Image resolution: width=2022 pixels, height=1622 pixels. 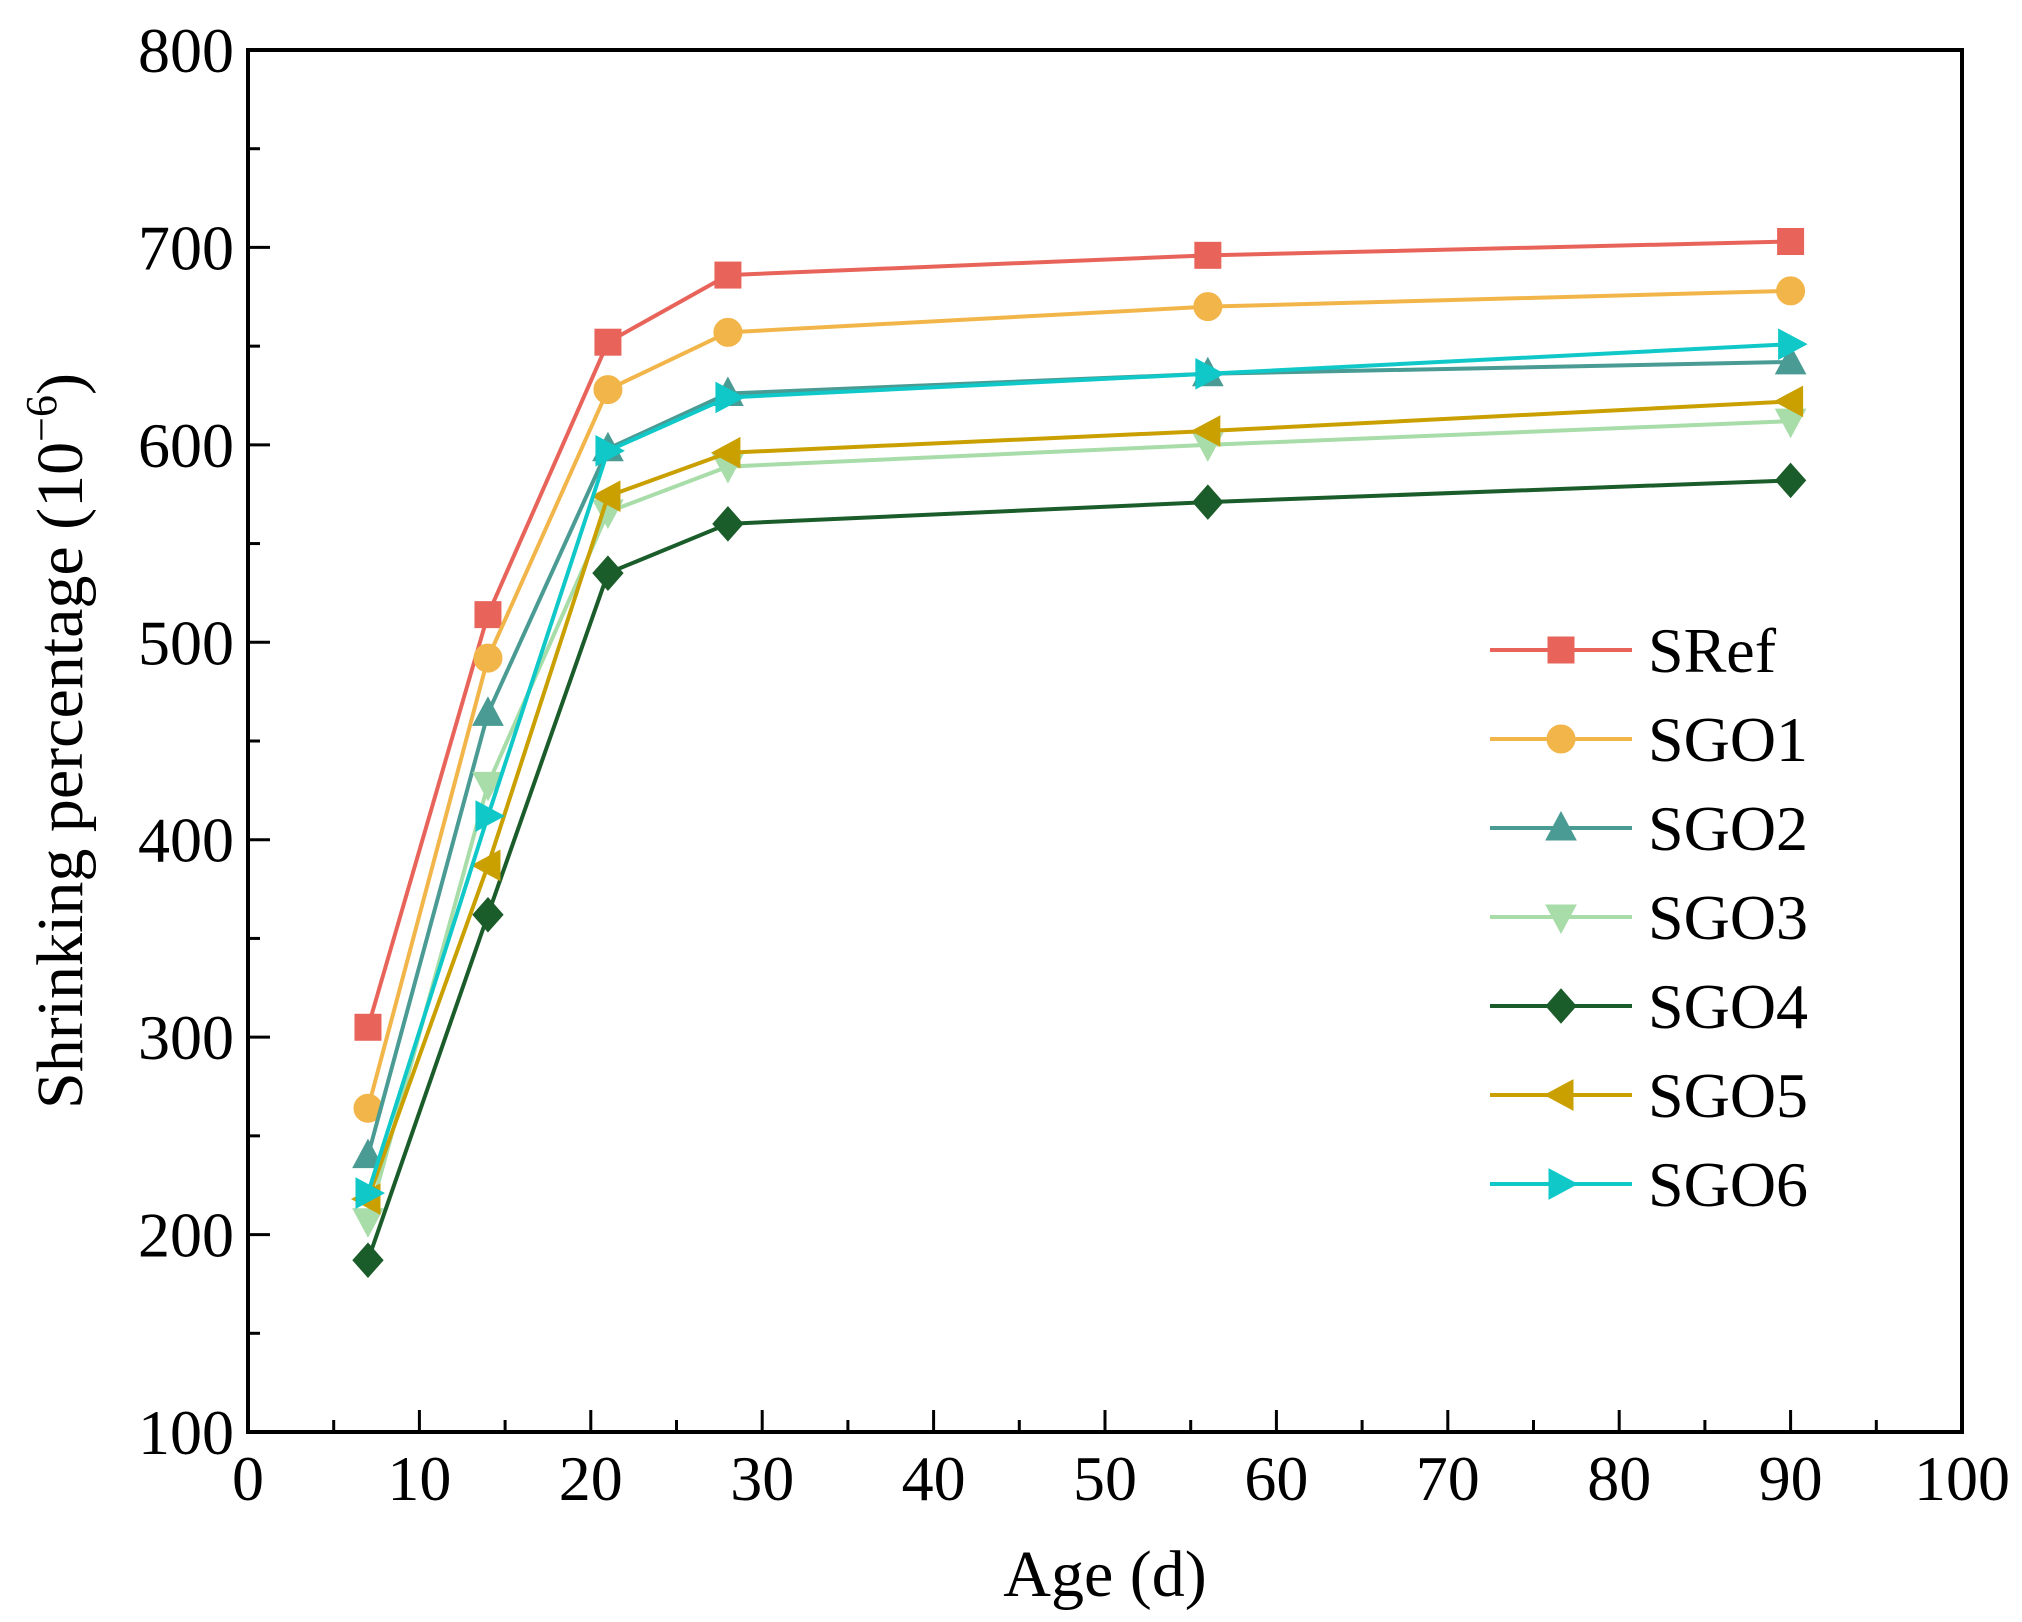 I want to click on x-tick-label: 40, so click(x=934, y=1478).